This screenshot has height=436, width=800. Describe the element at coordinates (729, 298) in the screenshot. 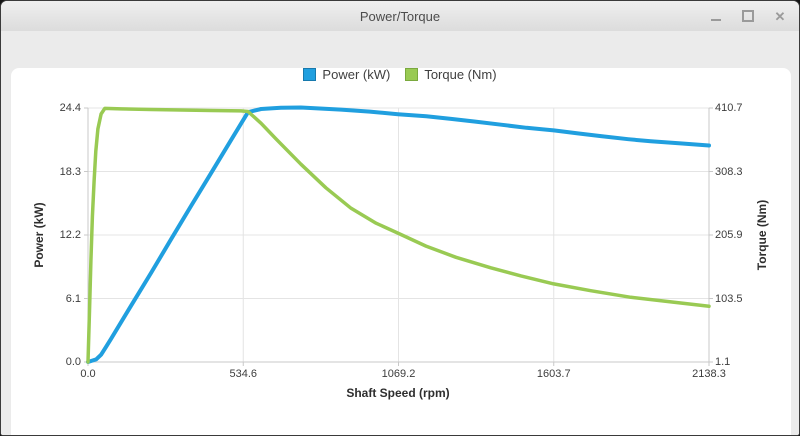

I see `torque-tick-label: 103.5` at that location.